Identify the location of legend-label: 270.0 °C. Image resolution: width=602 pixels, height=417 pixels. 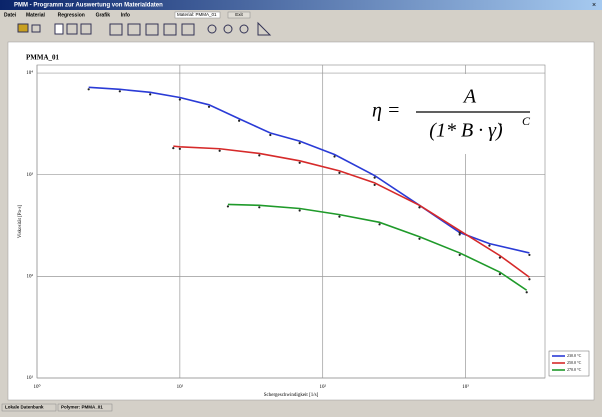
(574, 369).